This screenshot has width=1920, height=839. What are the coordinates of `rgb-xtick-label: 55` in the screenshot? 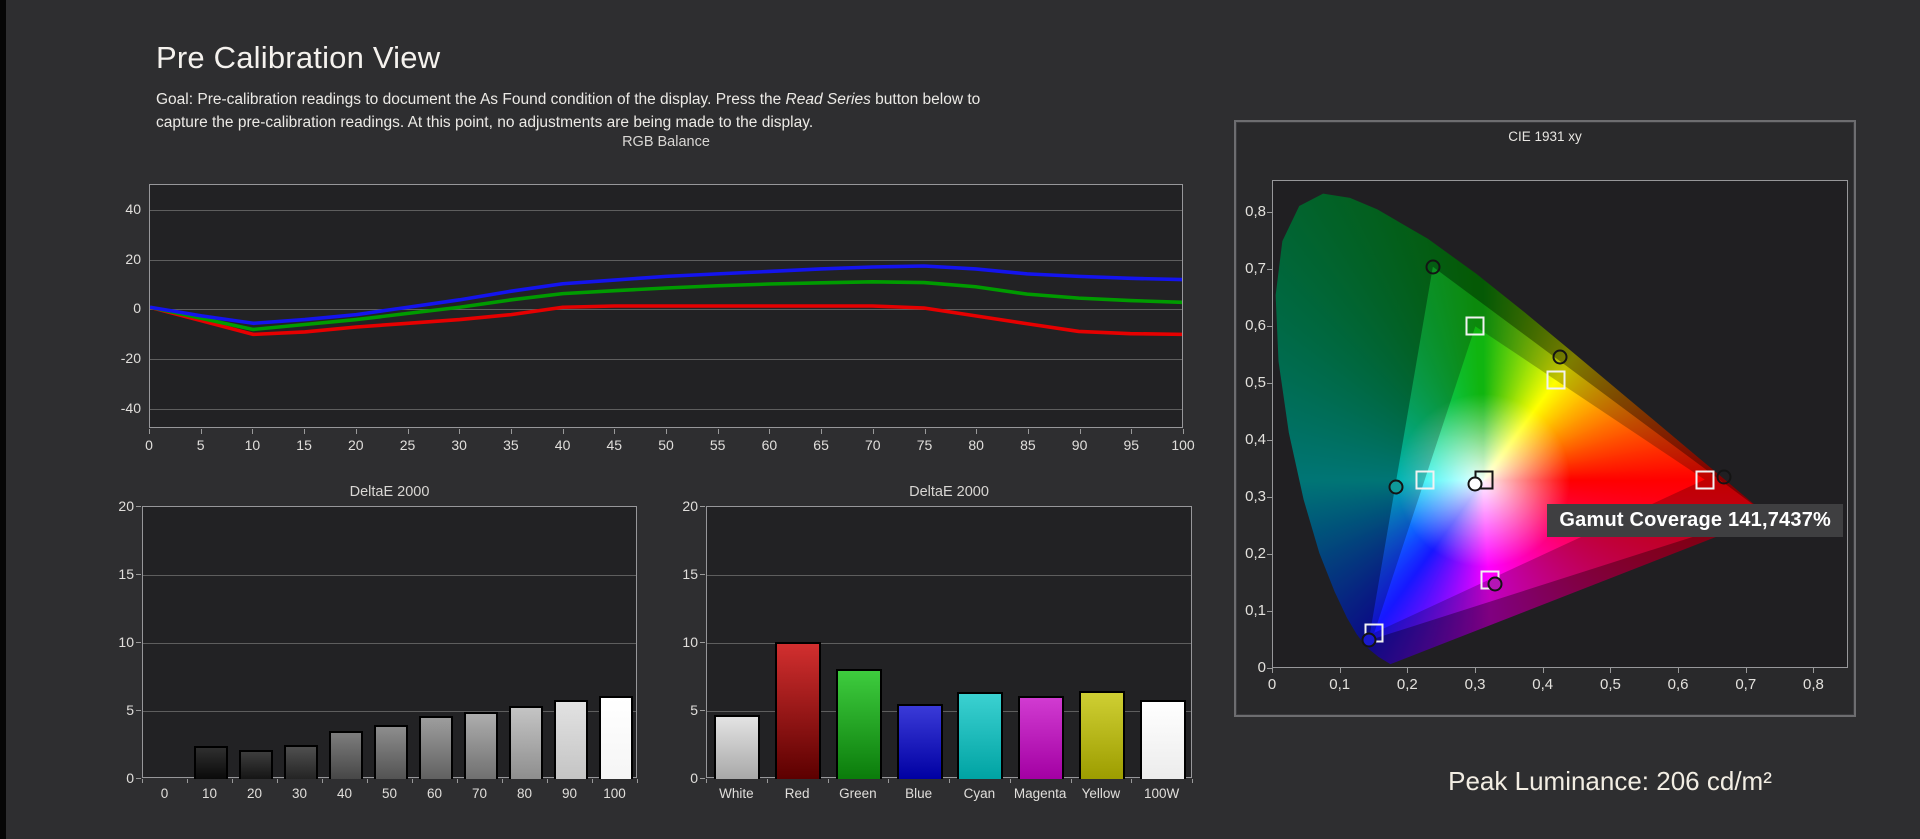 It's located at (717, 445).